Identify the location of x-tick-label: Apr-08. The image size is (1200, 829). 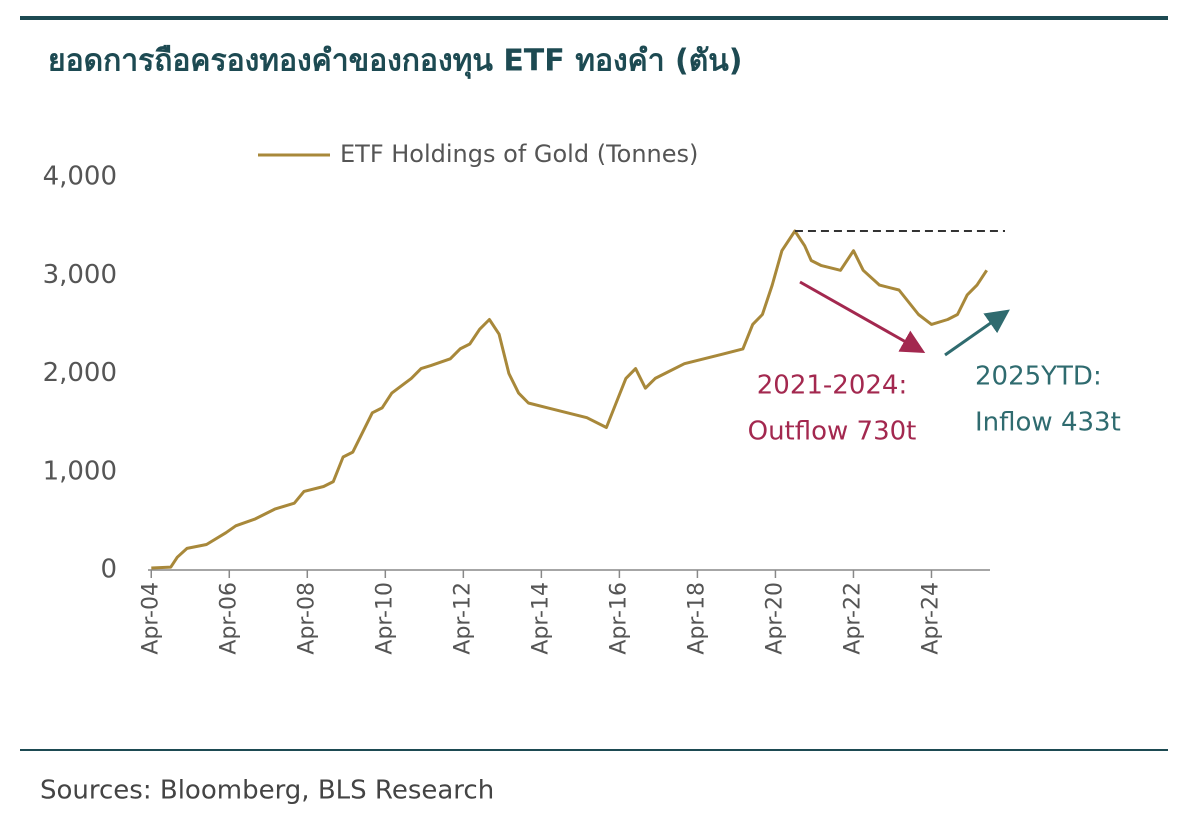
(306, 618).